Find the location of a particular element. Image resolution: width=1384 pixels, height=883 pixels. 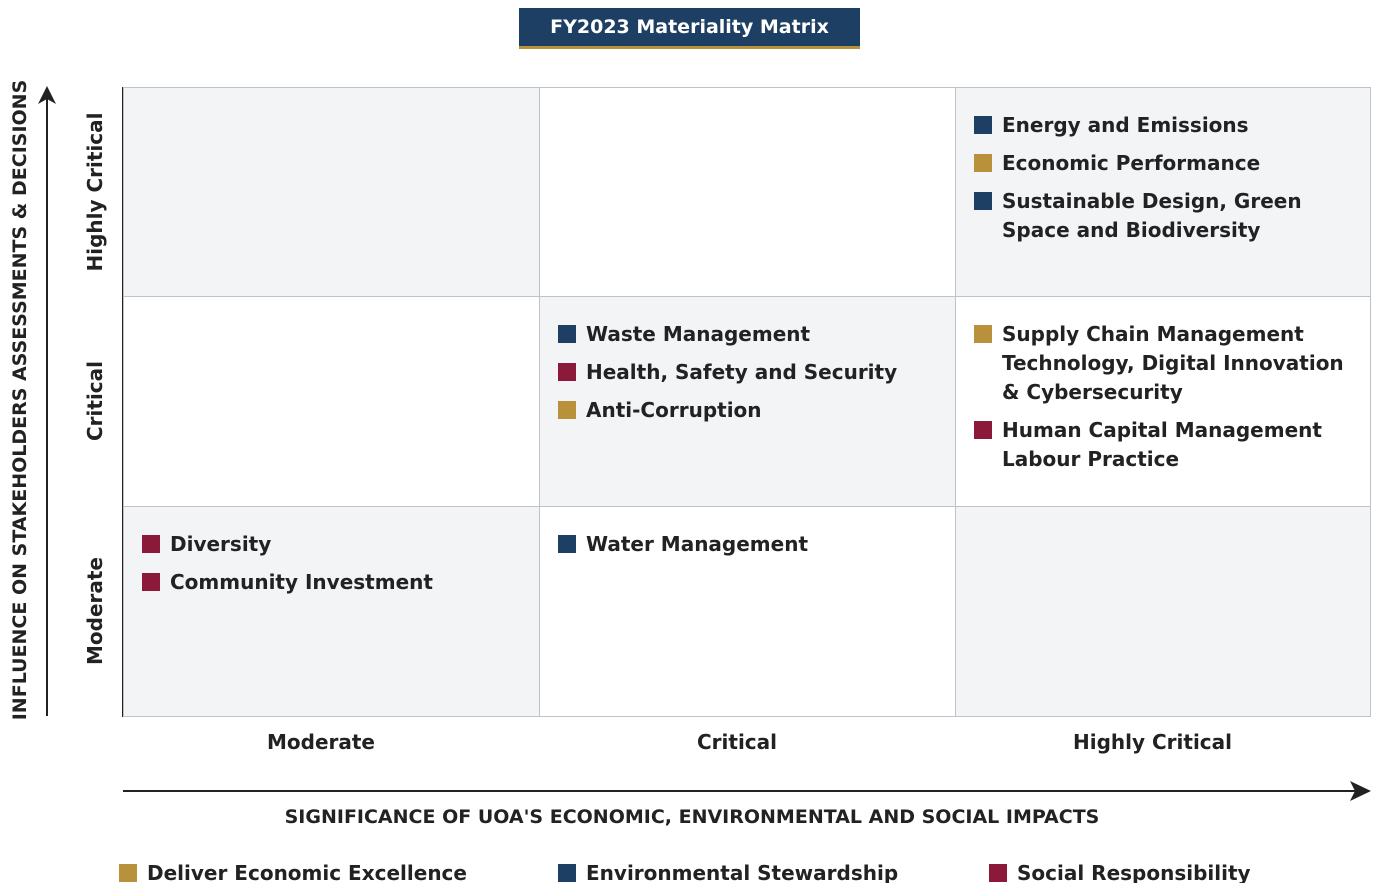

topic: Space and Biodiversity is located at coordinates (1131, 230).